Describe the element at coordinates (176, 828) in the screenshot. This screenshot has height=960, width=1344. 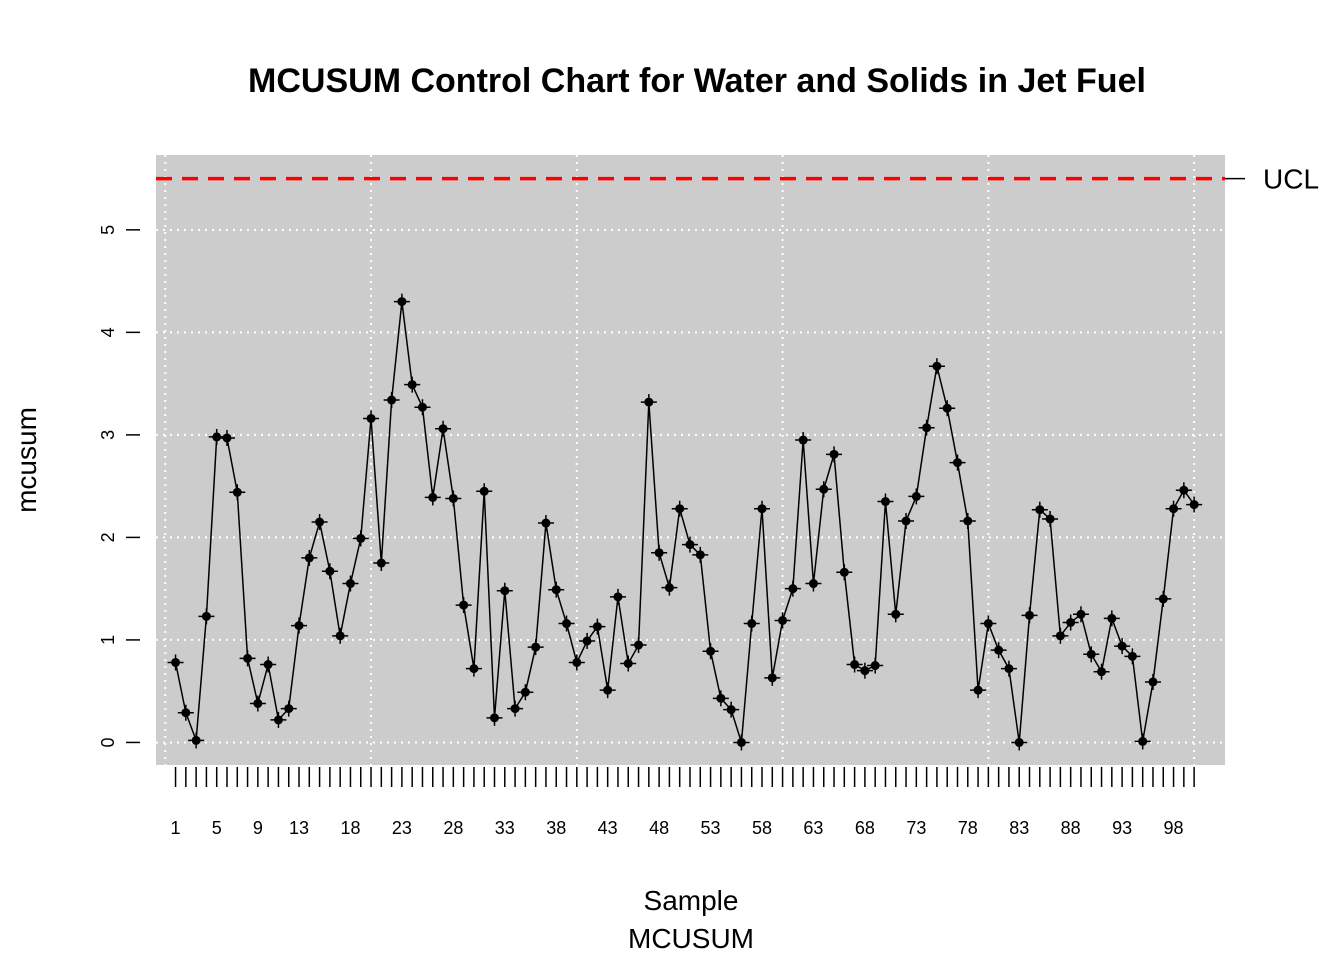
I see `x-tick-label: 1` at that location.